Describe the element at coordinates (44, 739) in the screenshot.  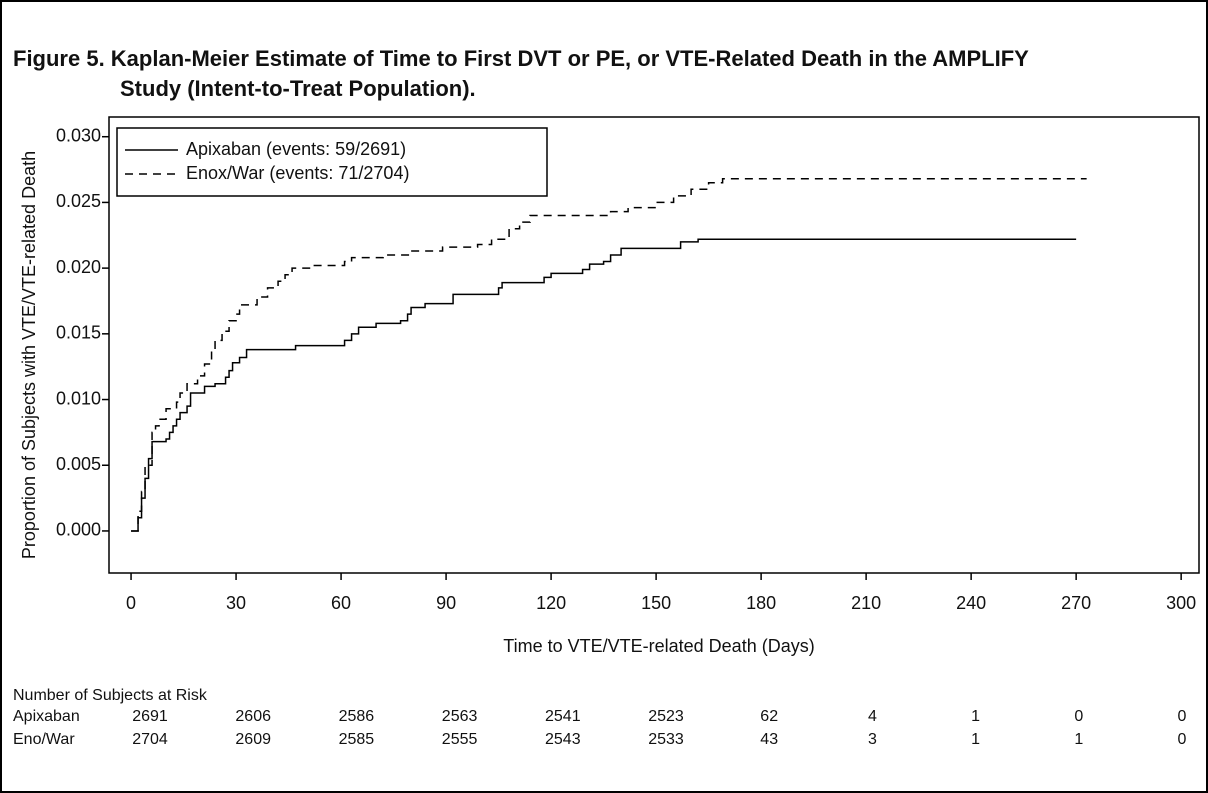
I see `risk-row-name: Eno/War` at that location.